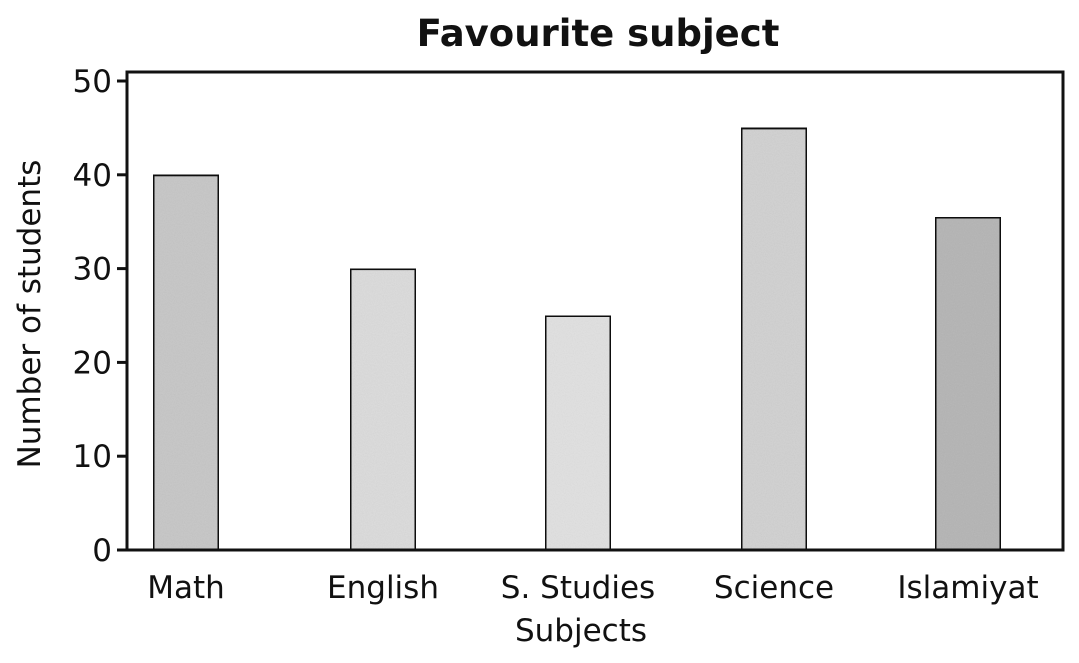  Describe the element at coordinates (968, 383) in the screenshot. I see `bar-islamiyat` at that location.